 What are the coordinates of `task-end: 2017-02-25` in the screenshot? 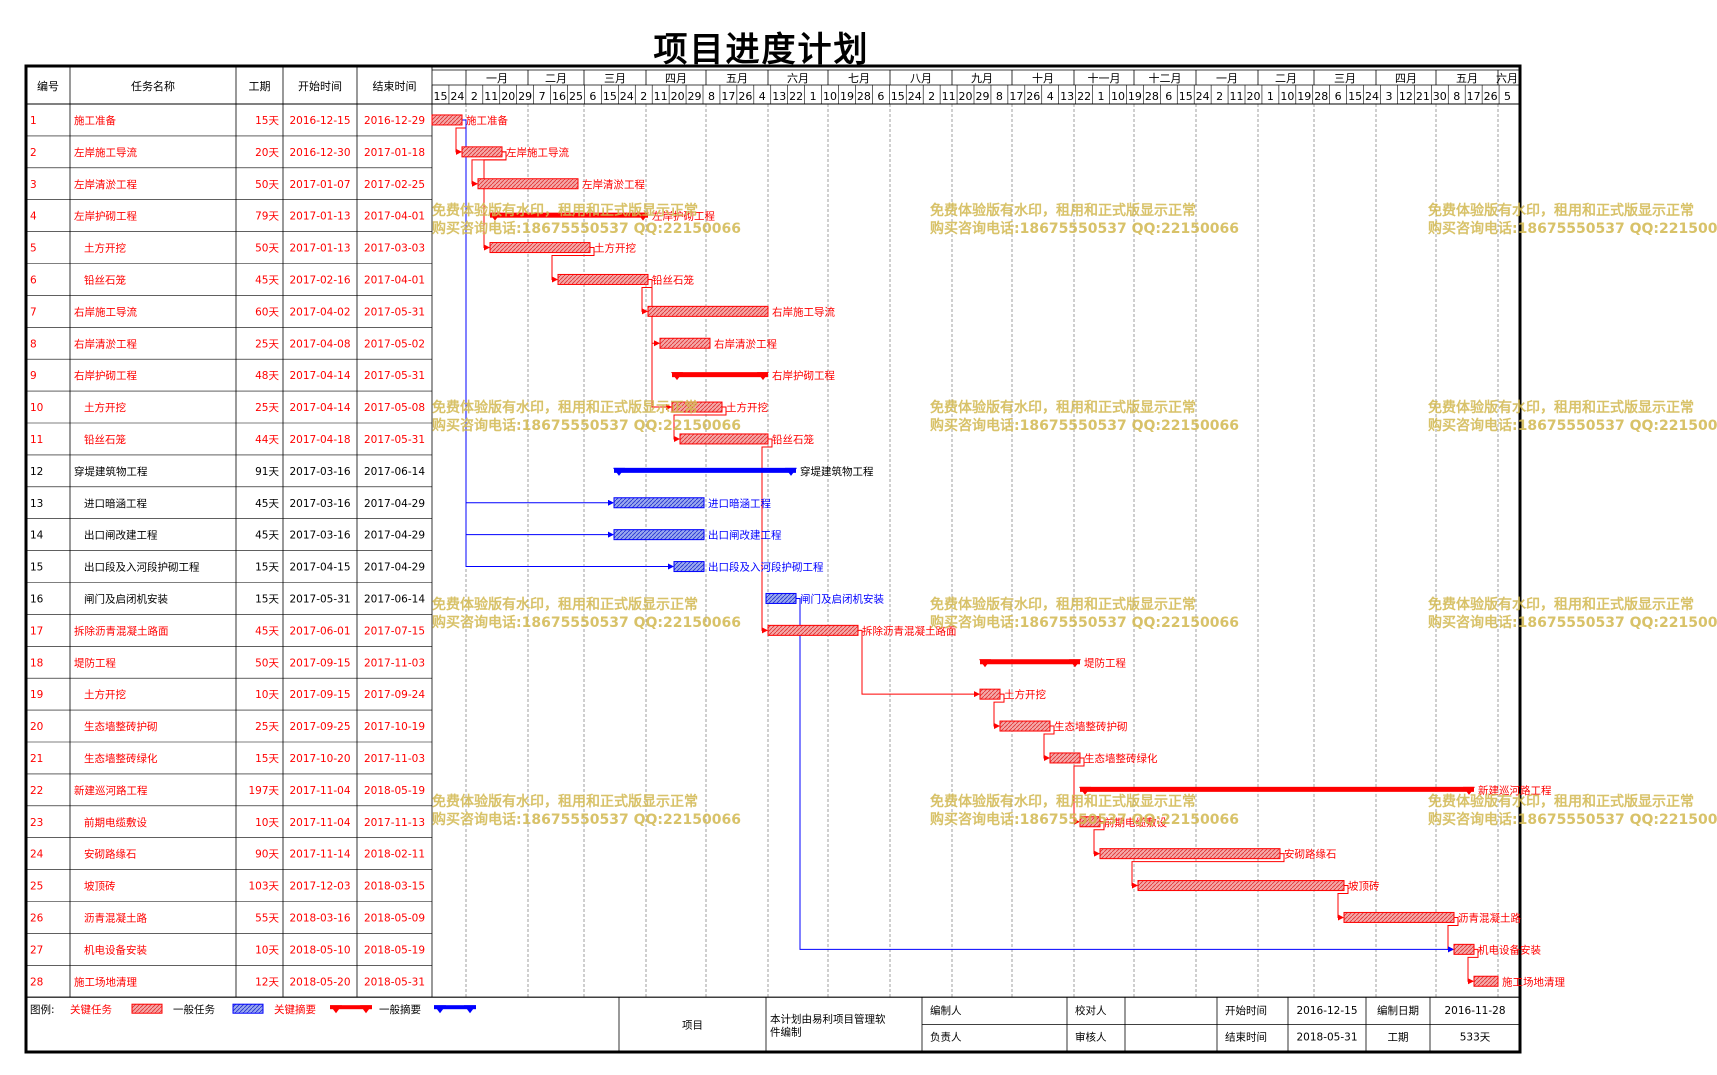 It's located at (394, 185).